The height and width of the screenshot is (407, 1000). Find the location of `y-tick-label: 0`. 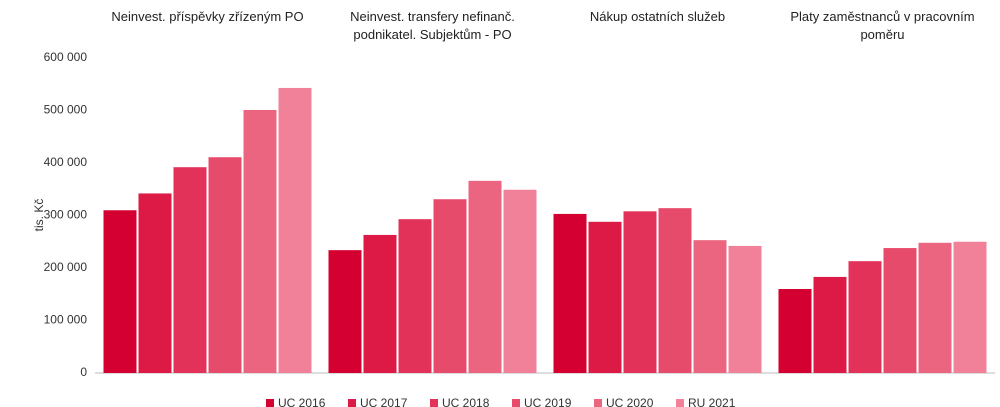

y-tick-label: 0 is located at coordinates (83, 372).